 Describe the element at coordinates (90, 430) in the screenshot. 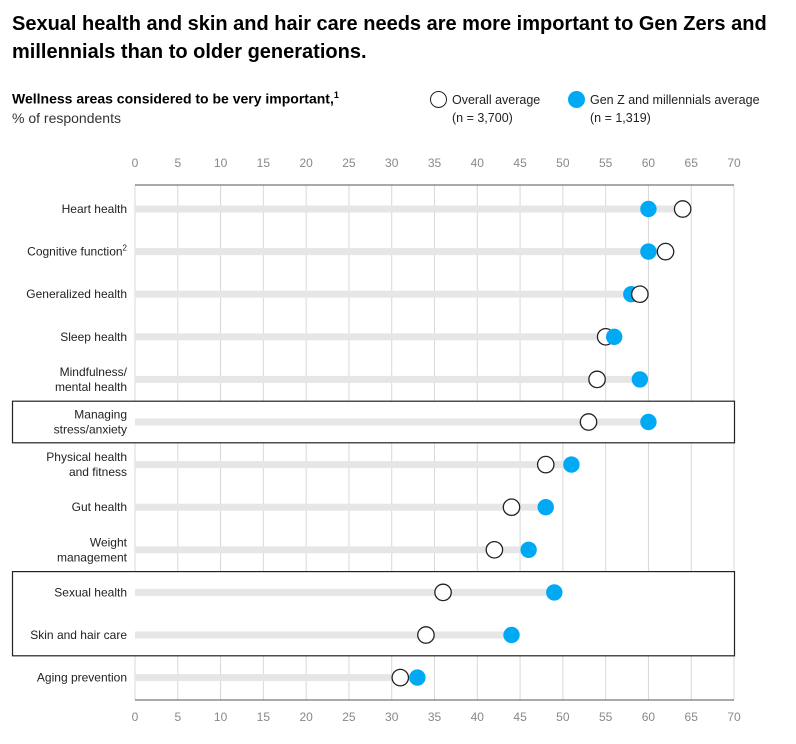

I see `category-label-5-line-1: stress/anxiety` at that location.